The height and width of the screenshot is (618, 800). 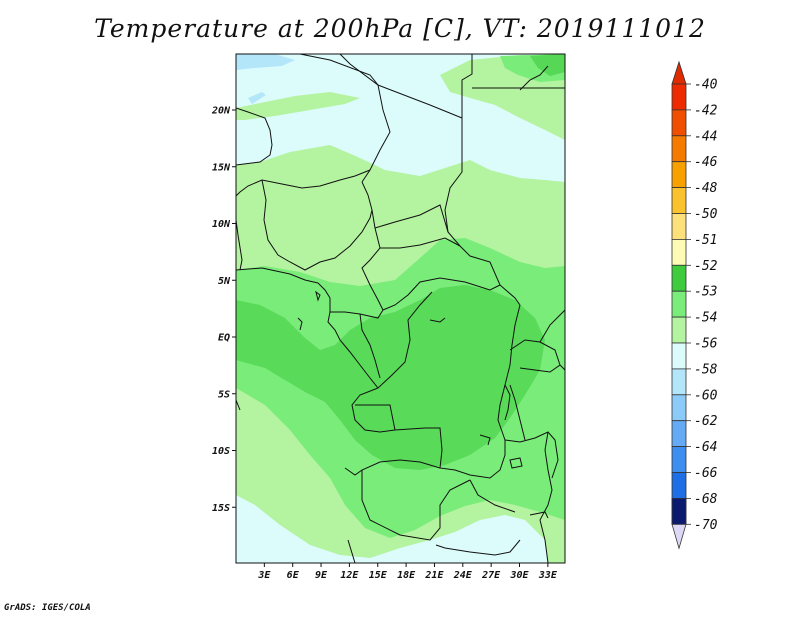 What do you see at coordinates (706, 188) in the screenshot?
I see `legend-label: -48` at bounding box center [706, 188].